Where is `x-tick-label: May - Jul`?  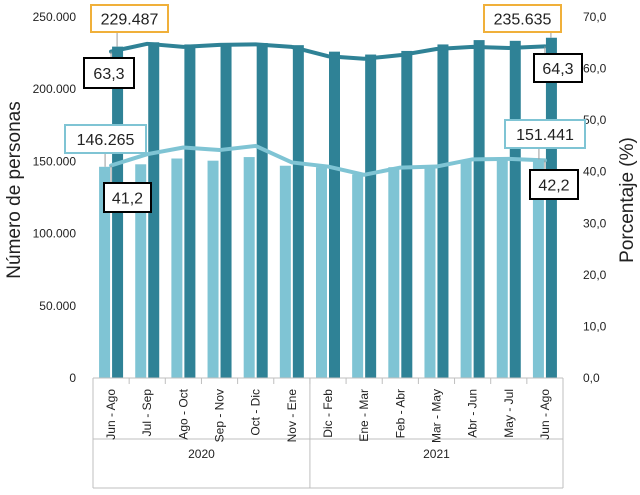 x-tick-label: May - Jul is located at coordinates (509, 413).